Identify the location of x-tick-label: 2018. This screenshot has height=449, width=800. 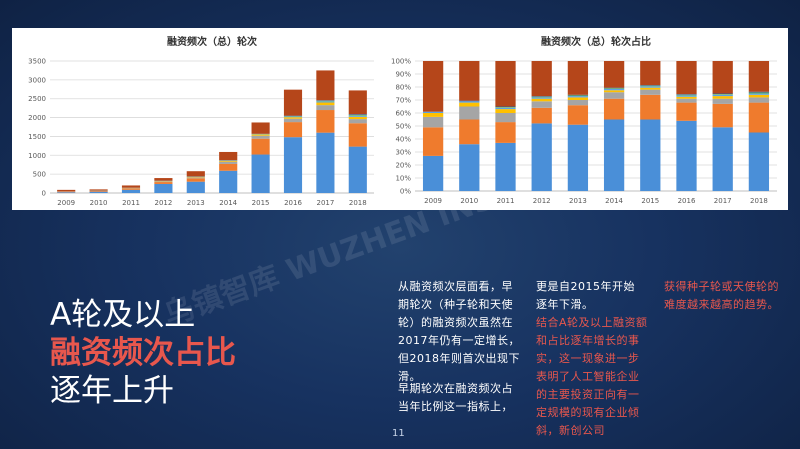
(358, 203).